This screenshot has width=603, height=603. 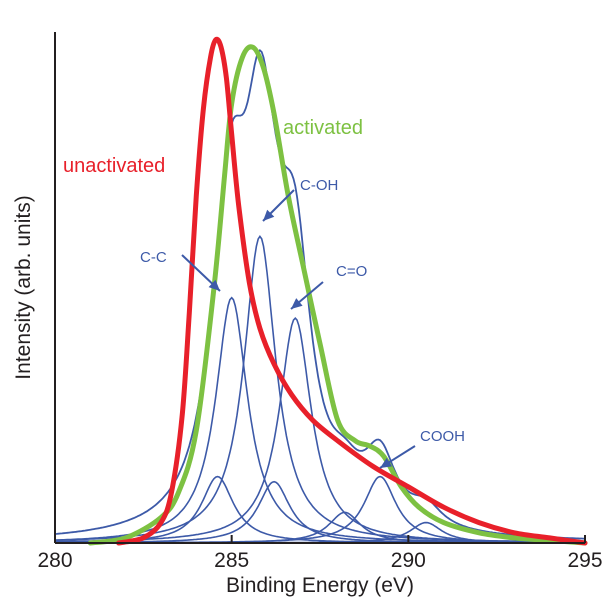 I want to click on x-tick-label-285: 285, so click(x=231, y=560).